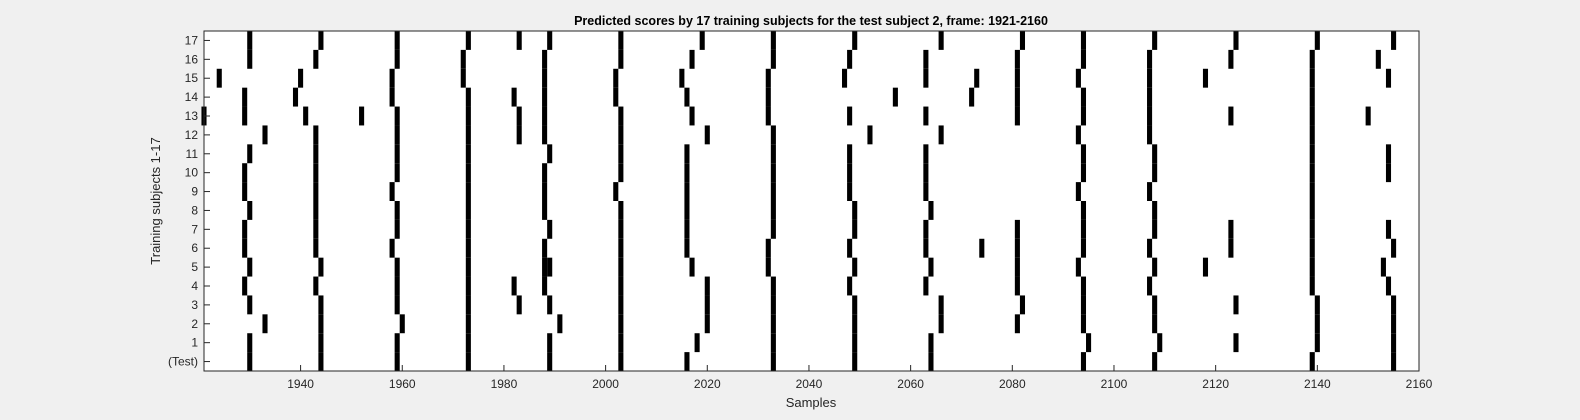 Image resolution: width=1580 pixels, height=420 pixels. I want to click on x-tick-label: 1940, so click(300, 384).